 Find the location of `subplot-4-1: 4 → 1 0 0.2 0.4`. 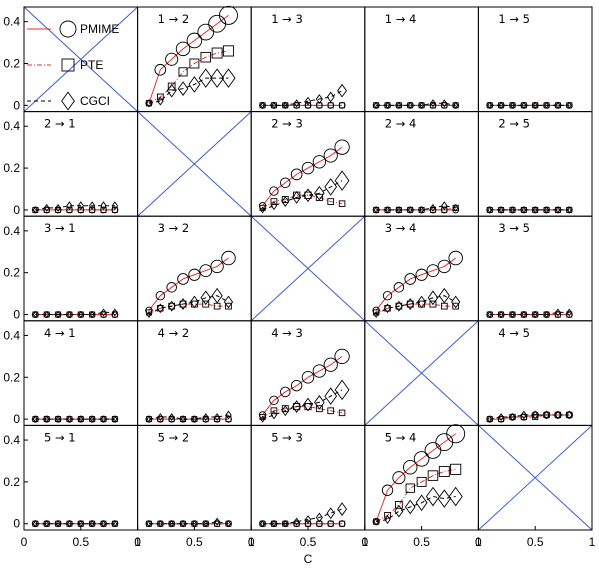

subplot-4-1: 4 → 1 0 0.2 0.4 is located at coordinates (71, 373).